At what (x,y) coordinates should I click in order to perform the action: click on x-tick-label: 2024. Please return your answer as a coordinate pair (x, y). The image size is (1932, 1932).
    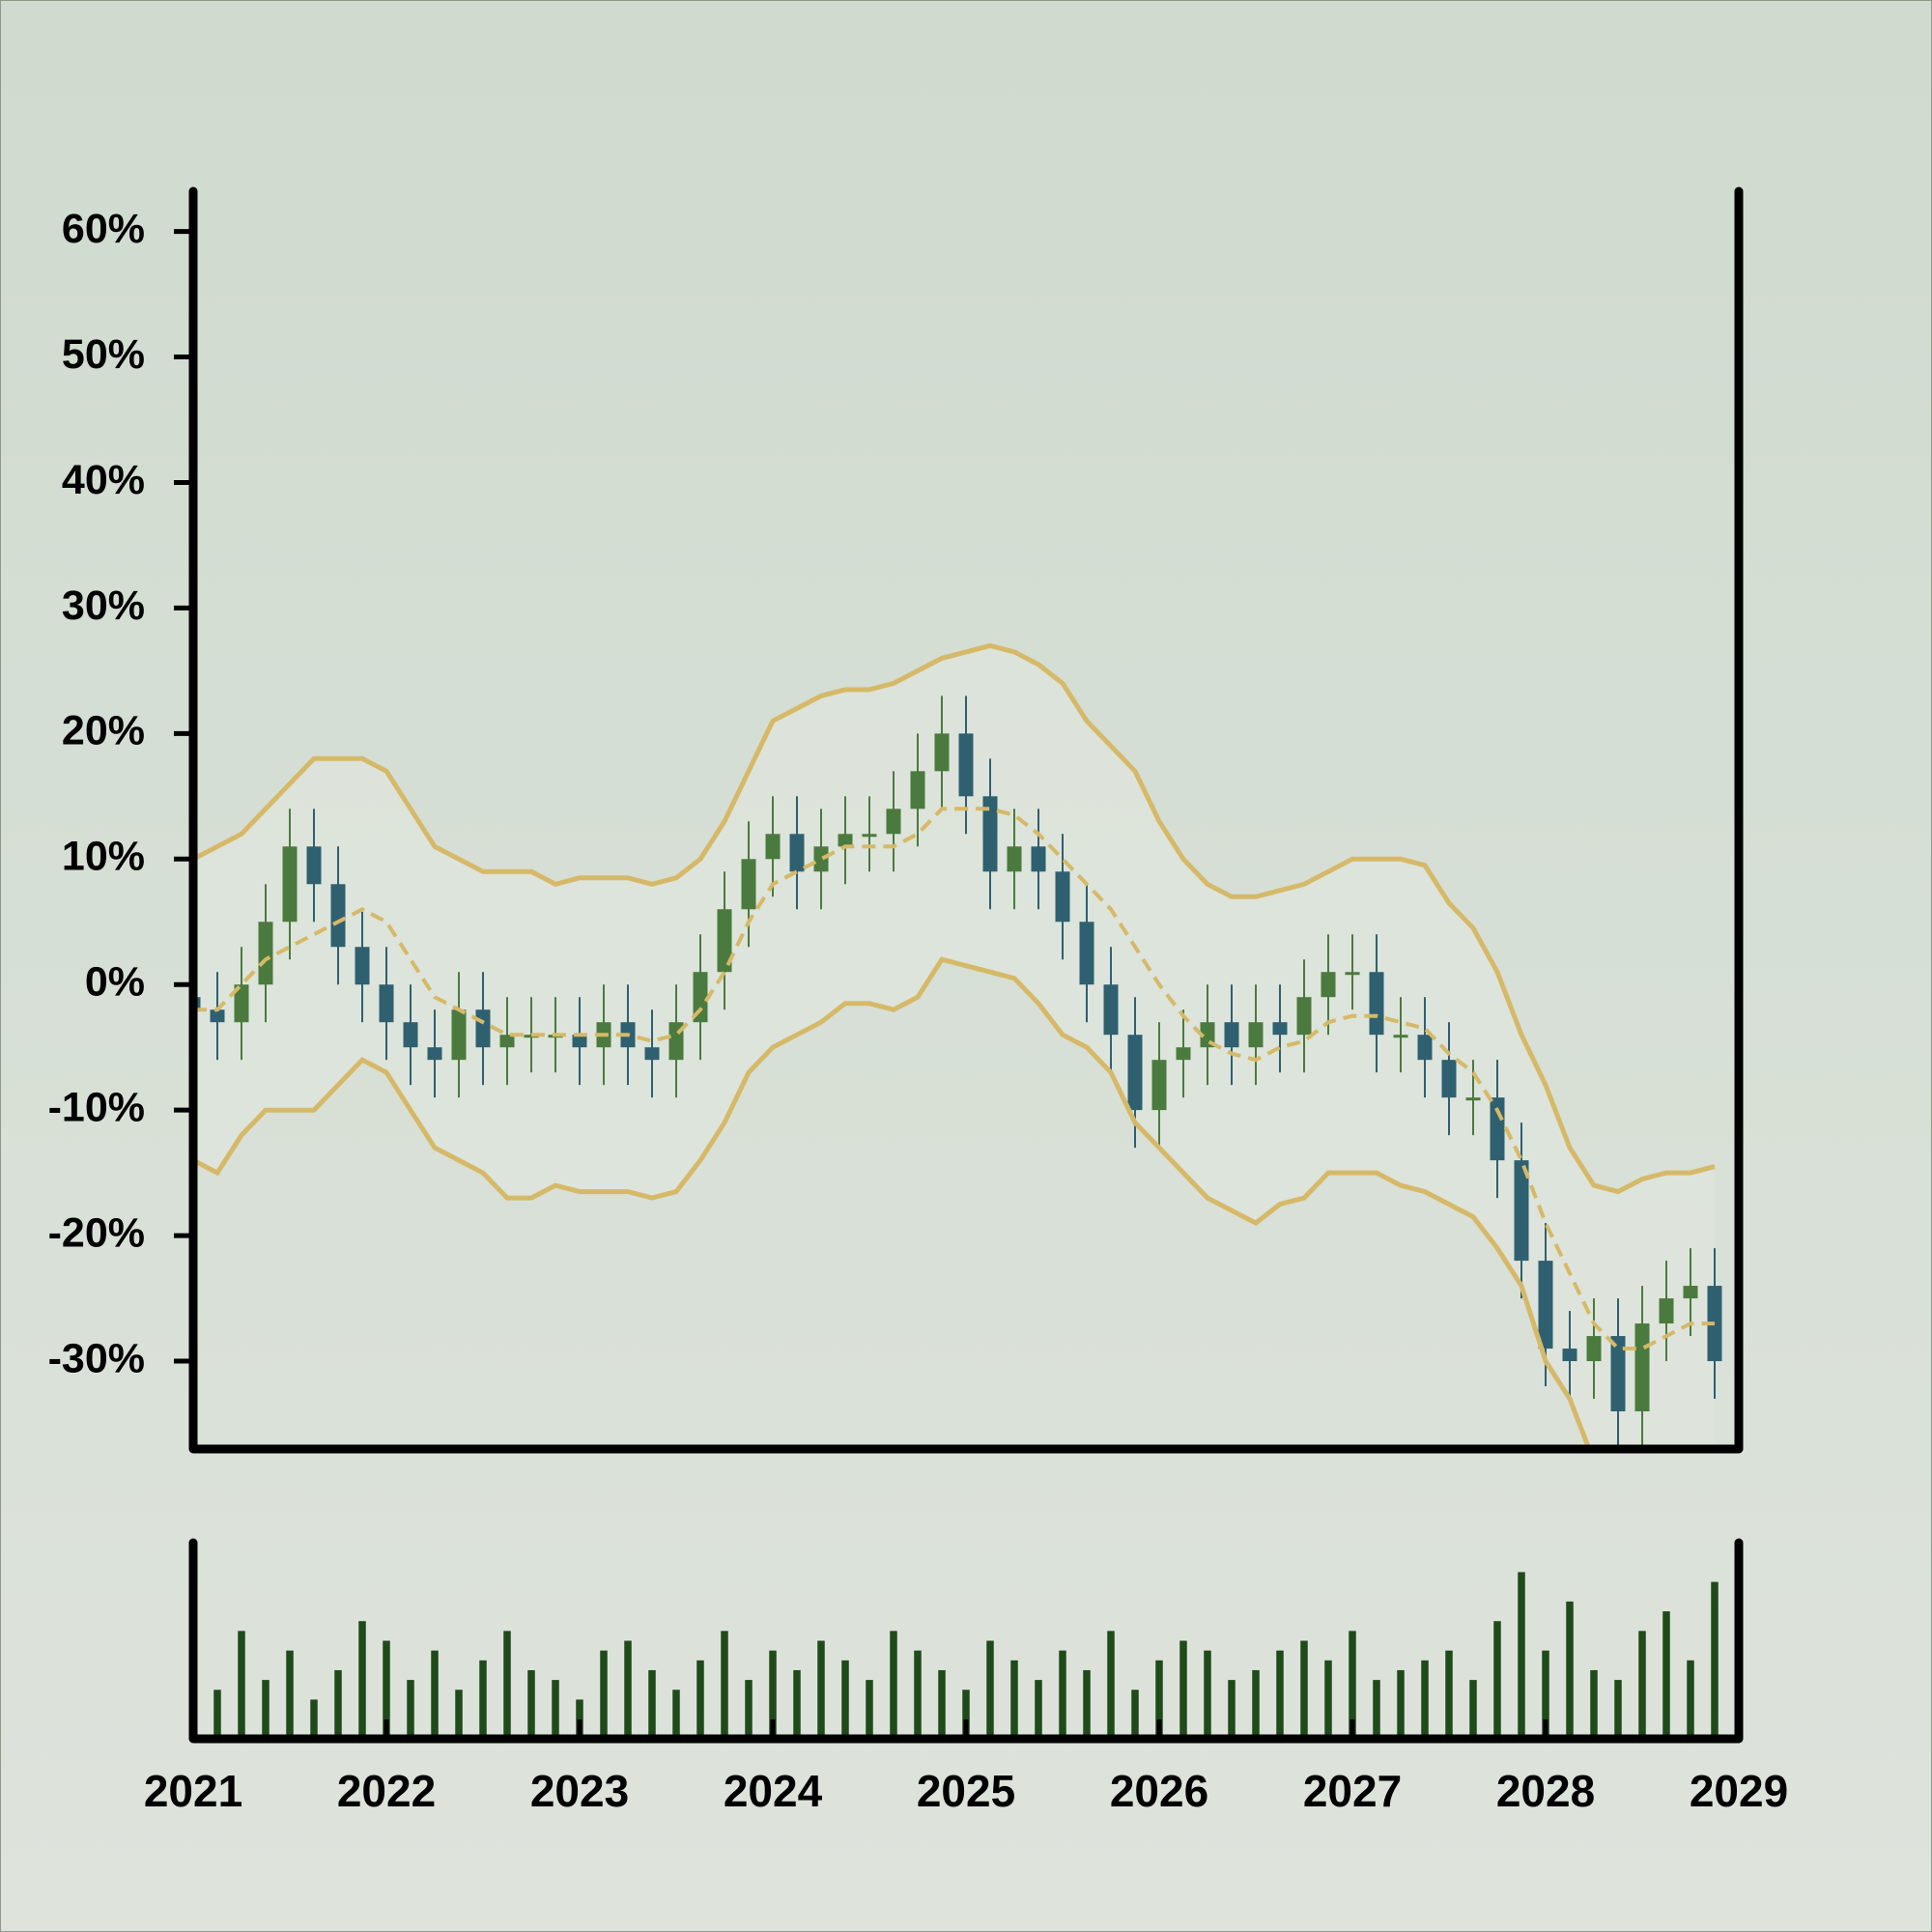
    Looking at the image, I should click on (773, 1791).